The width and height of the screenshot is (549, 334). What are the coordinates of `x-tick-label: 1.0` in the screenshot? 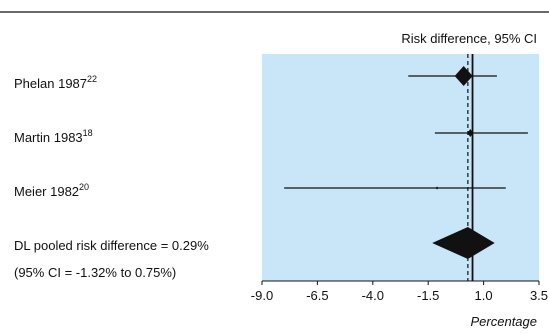 It's located at (484, 295).